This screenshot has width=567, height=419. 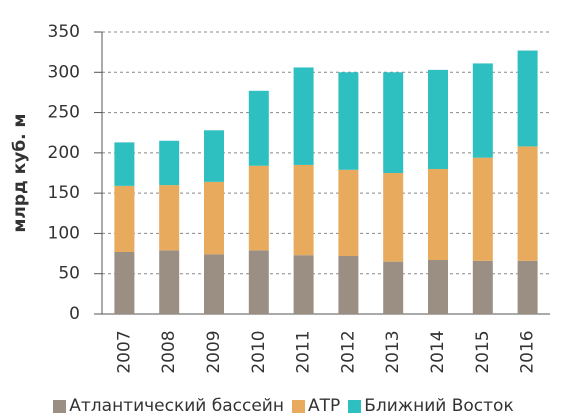 What do you see at coordinates (64, 233) in the screenshot?
I see `y-tick-label: 100` at bounding box center [64, 233].